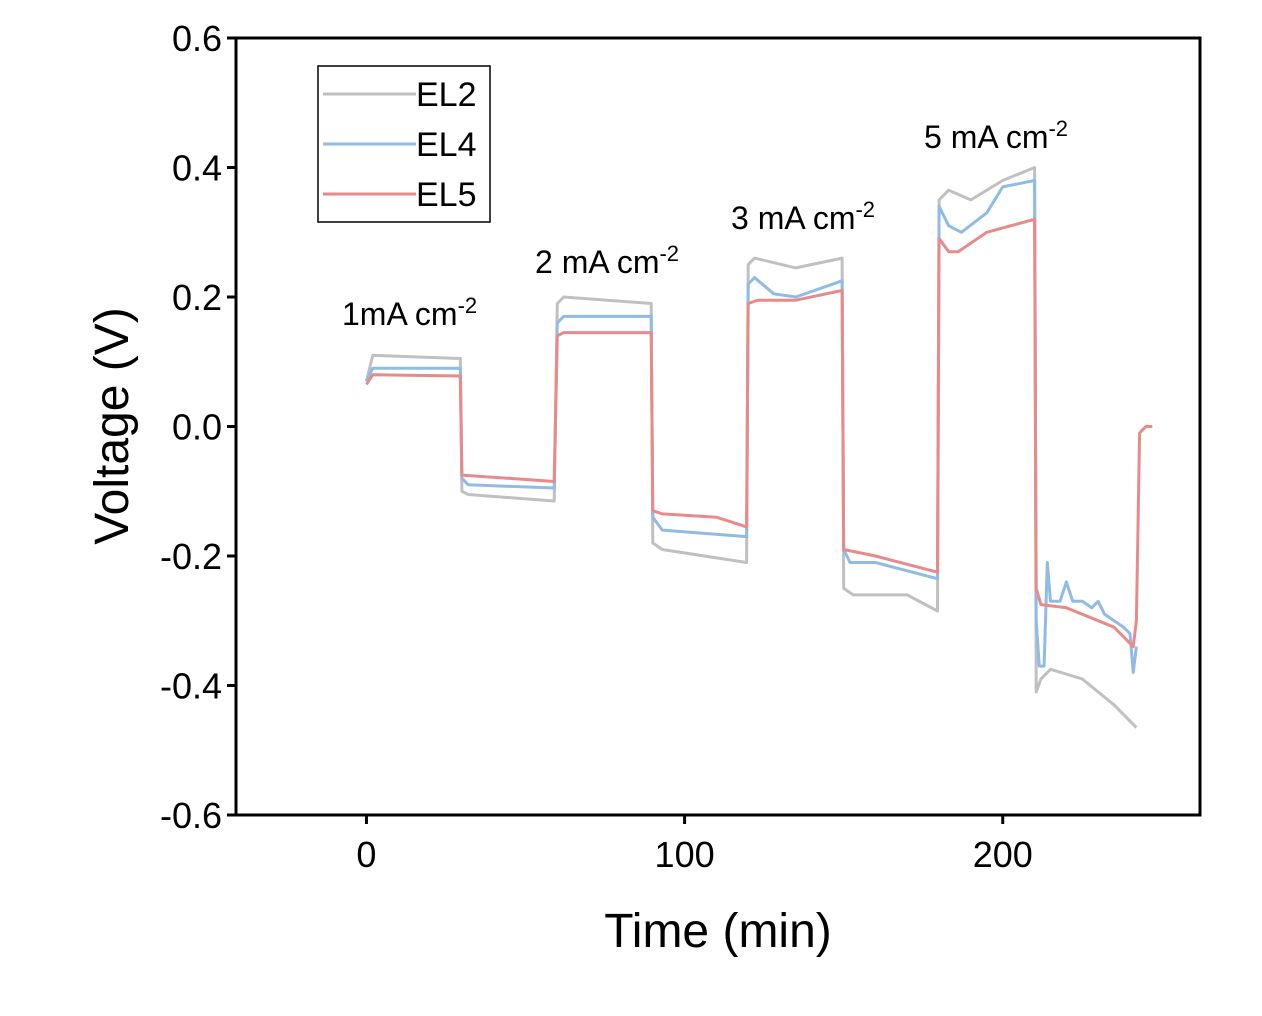 The image size is (1262, 1016). I want to click on annotation-text: 2 mA cm, so click(597, 262).